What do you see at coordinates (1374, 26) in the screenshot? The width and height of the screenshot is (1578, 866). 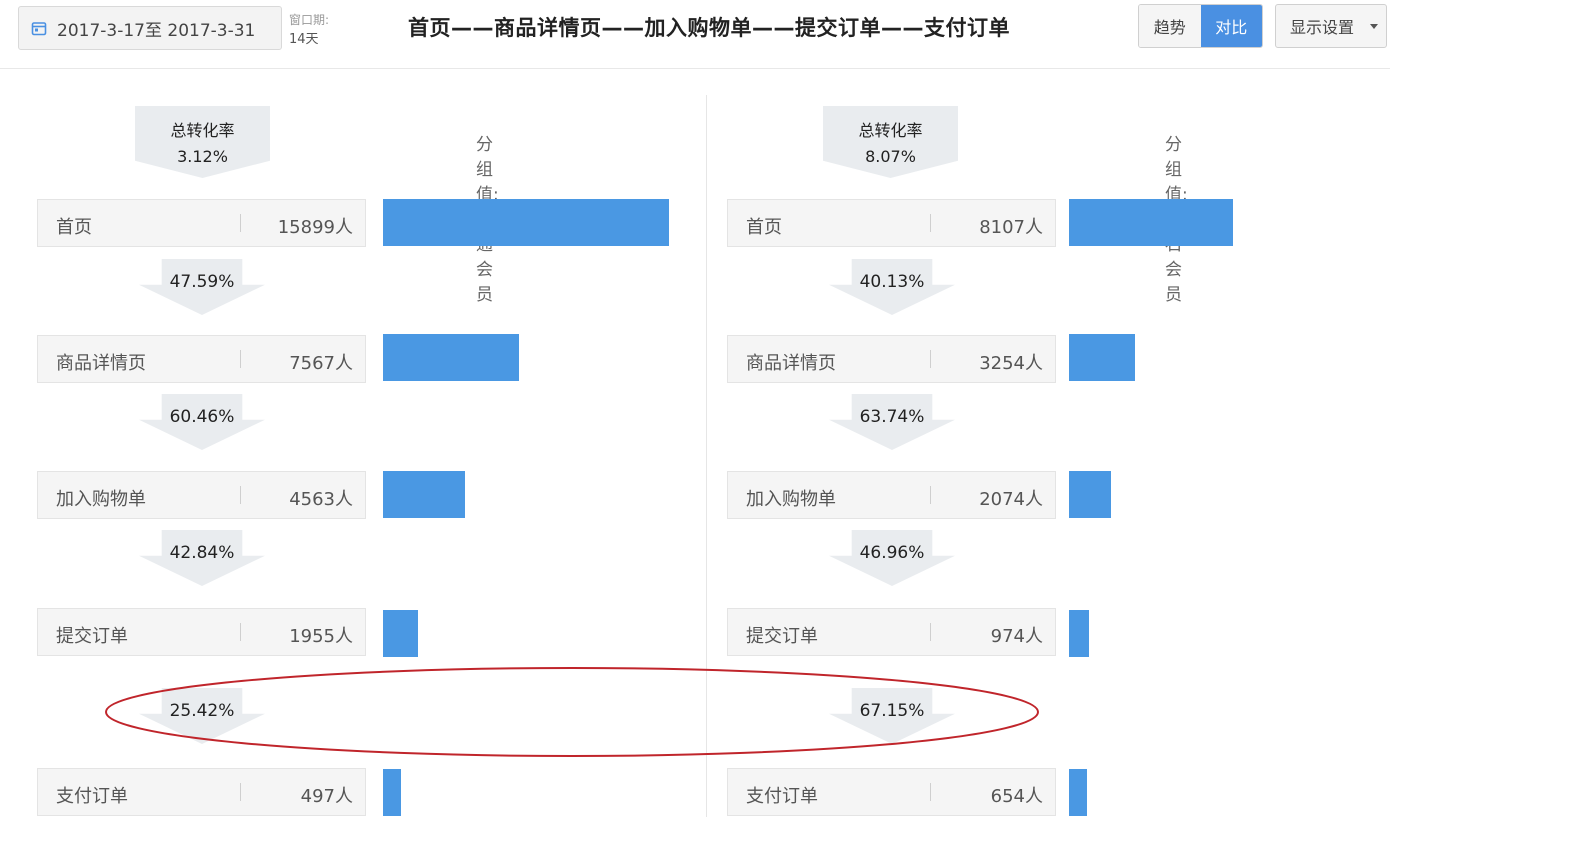 I see `chevron-down-icon` at bounding box center [1374, 26].